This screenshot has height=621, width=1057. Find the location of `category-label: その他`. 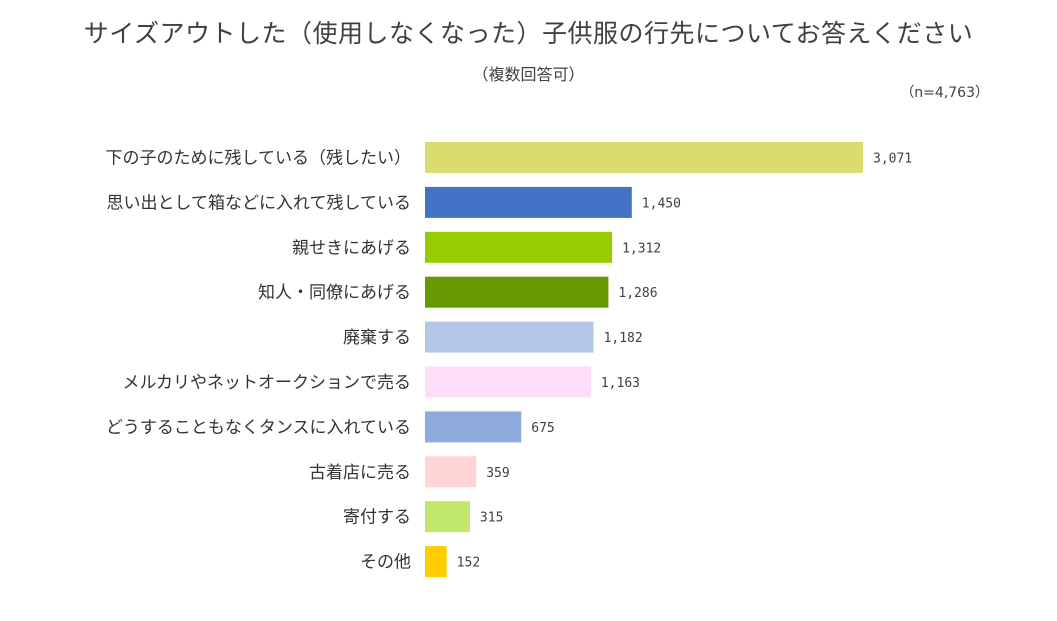

category-label: その他 is located at coordinates (385, 563).